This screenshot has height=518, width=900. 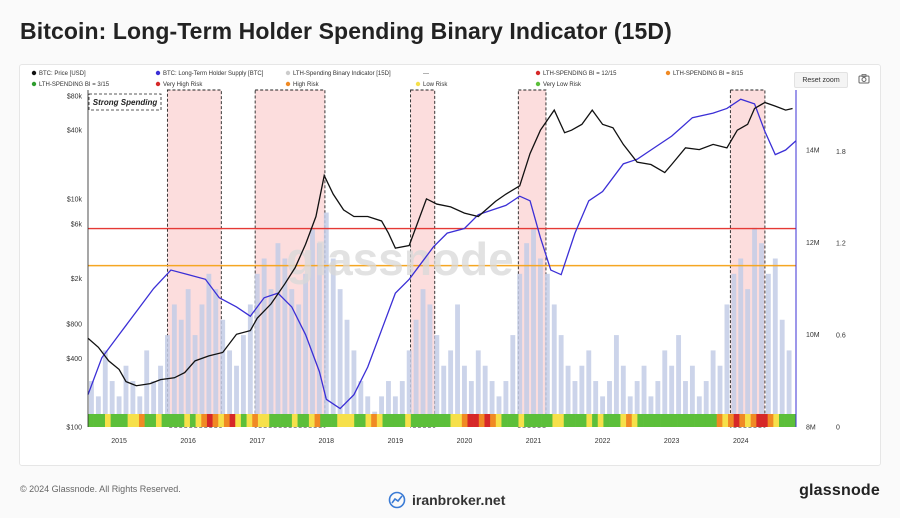 I want to click on y-right-tick-label: 0, so click(x=838, y=428).